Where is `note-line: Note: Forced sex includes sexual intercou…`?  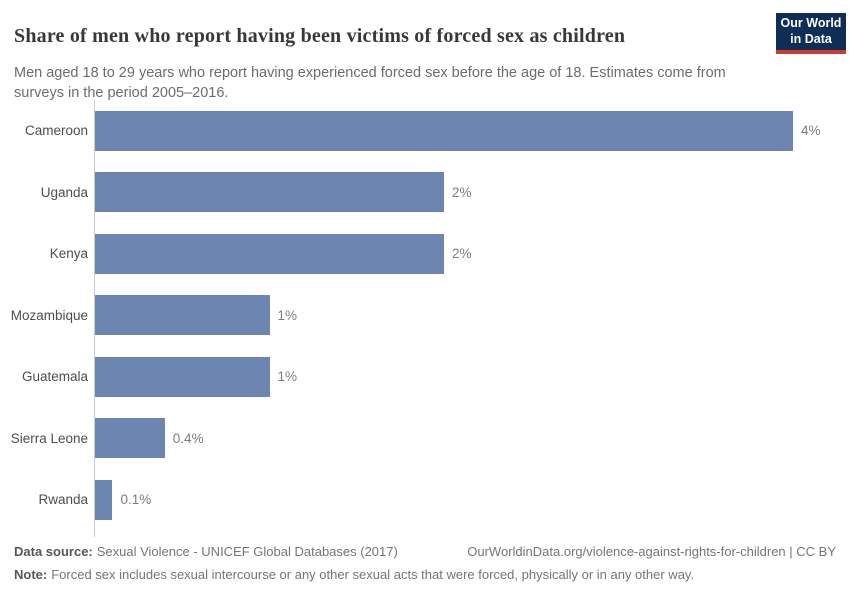
note-line: Note: Forced sex includes sexual intercou… is located at coordinates (425, 574).